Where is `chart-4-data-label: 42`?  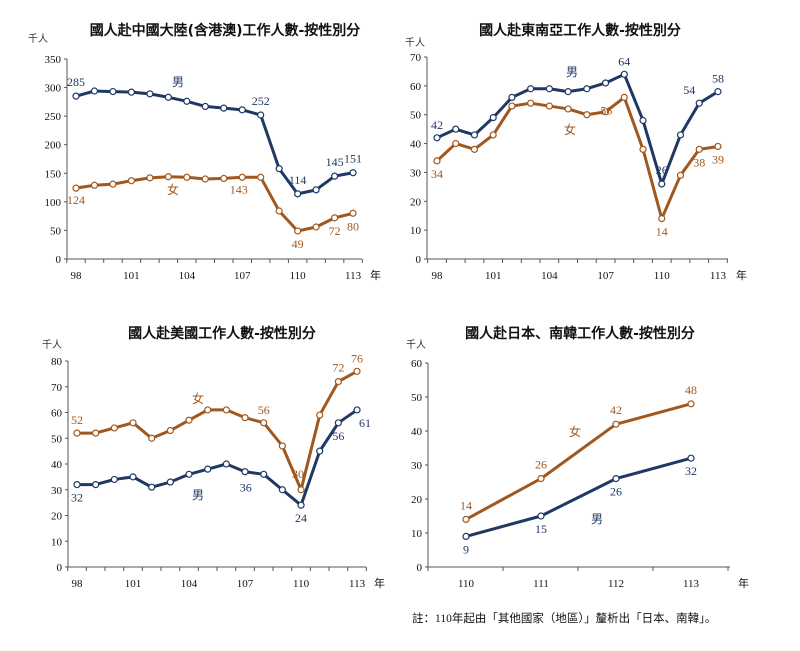 chart-4-data-label: 42 is located at coordinates (616, 410).